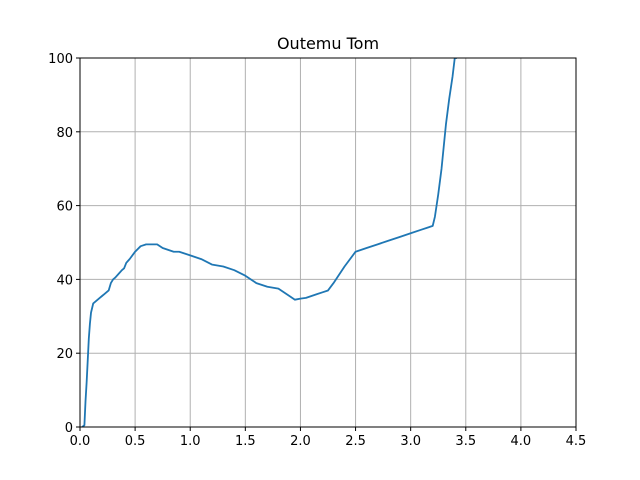  I want to click on x-tick-label: 3.0, so click(410, 441).